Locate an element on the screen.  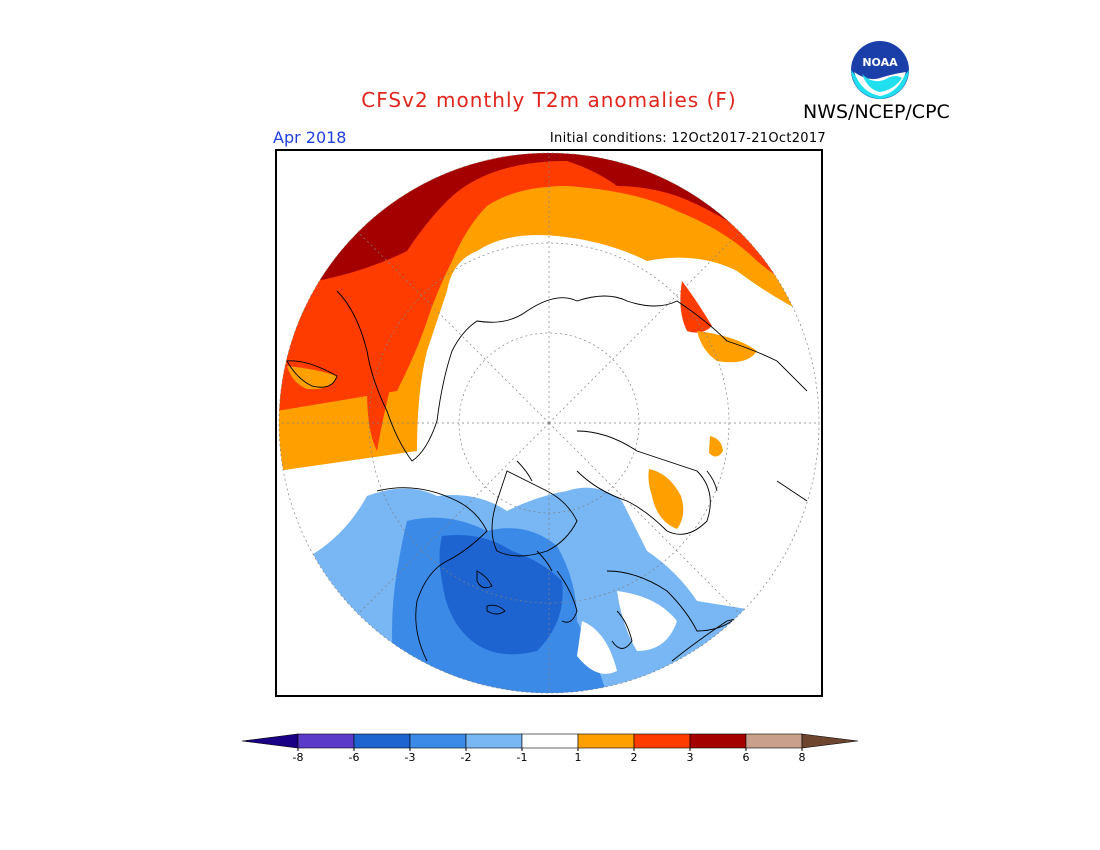
legend-label: -8 is located at coordinates (298, 757).